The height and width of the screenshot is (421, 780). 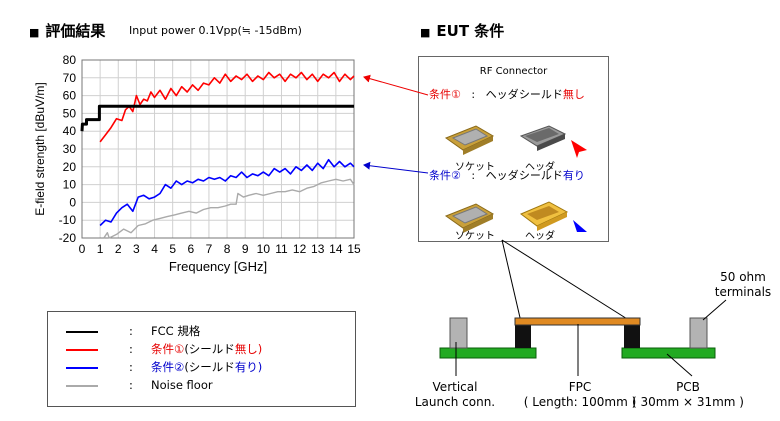 I want to click on eut-title: EUT 条件, so click(x=470, y=31).